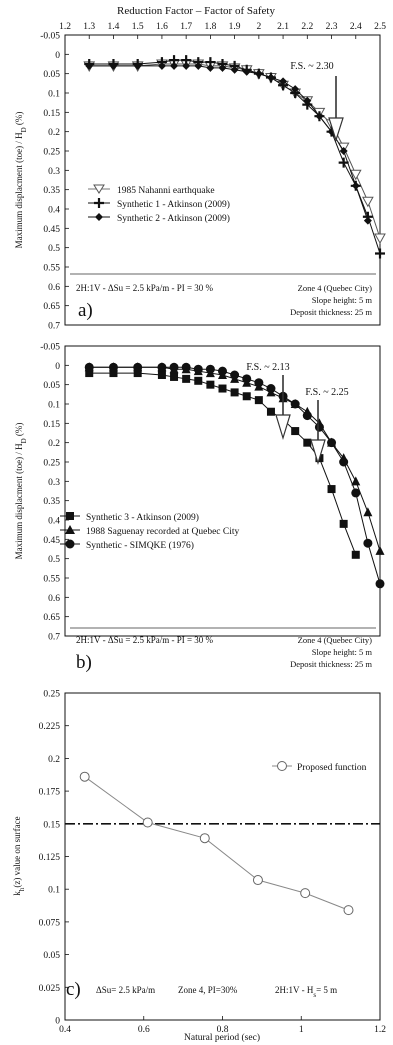 The width and height of the screenshot is (393, 1045). I want to click on x-tick-label-a: 1.3, so click(89, 27).